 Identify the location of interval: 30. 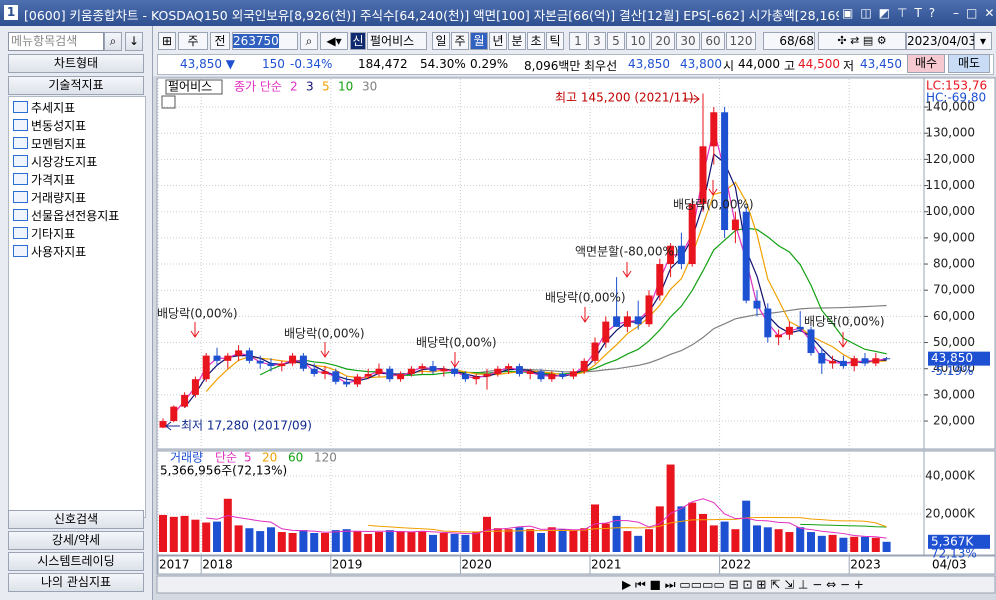
(688, 41).